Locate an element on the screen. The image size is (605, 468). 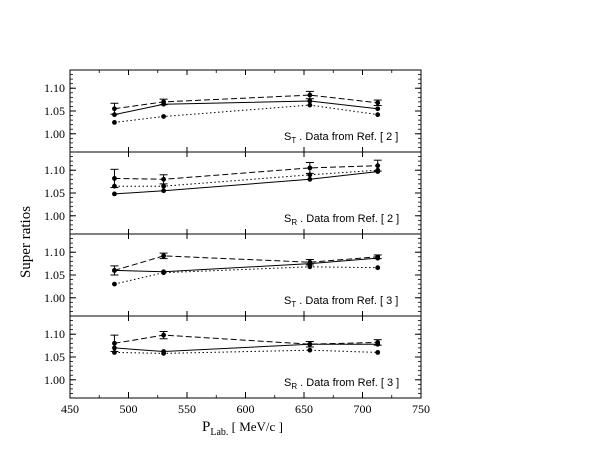
x-tick-label: 650 is located at coordinates (304, 409).